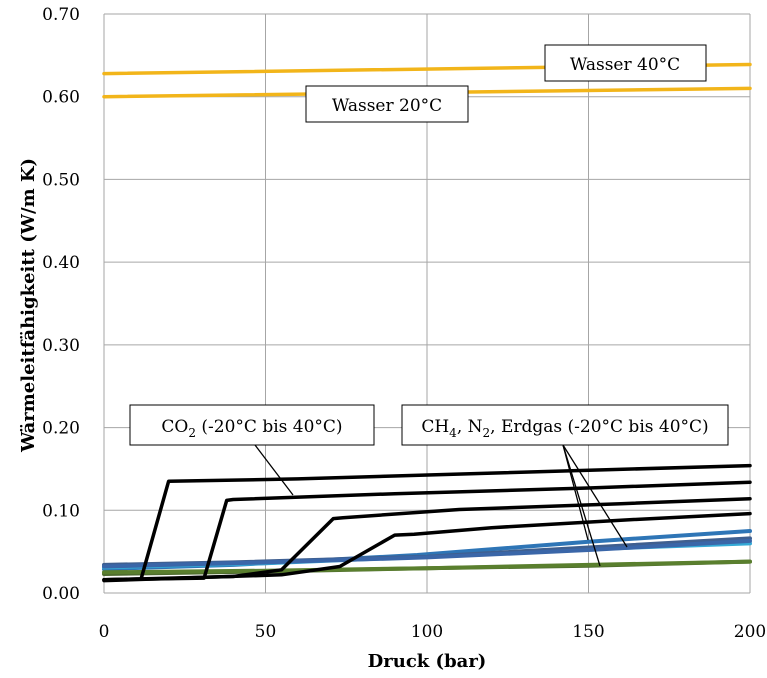 This screenshot has height=678, width=767. What do you see at coordinates (588, 632) in the screenshot?
I see `x-tick-label: 150` at bounding box center [588, 632].